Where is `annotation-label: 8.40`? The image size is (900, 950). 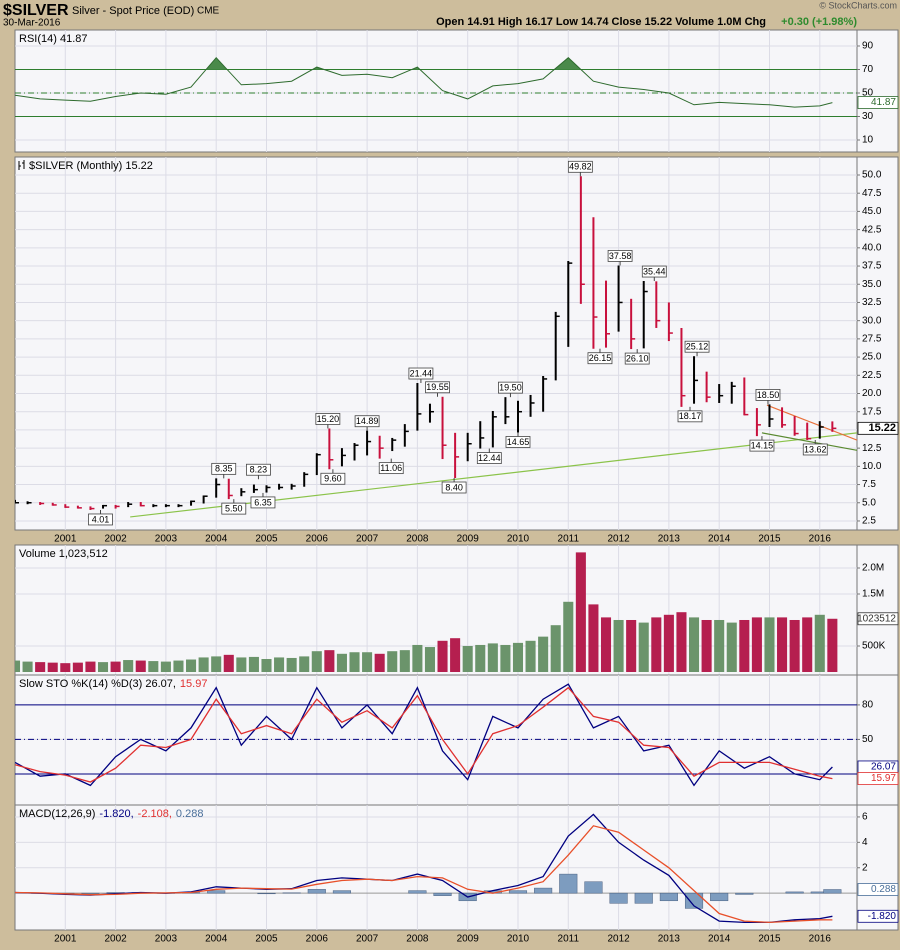 annotation-label: 8.40 is located at coordinates (454, 487).